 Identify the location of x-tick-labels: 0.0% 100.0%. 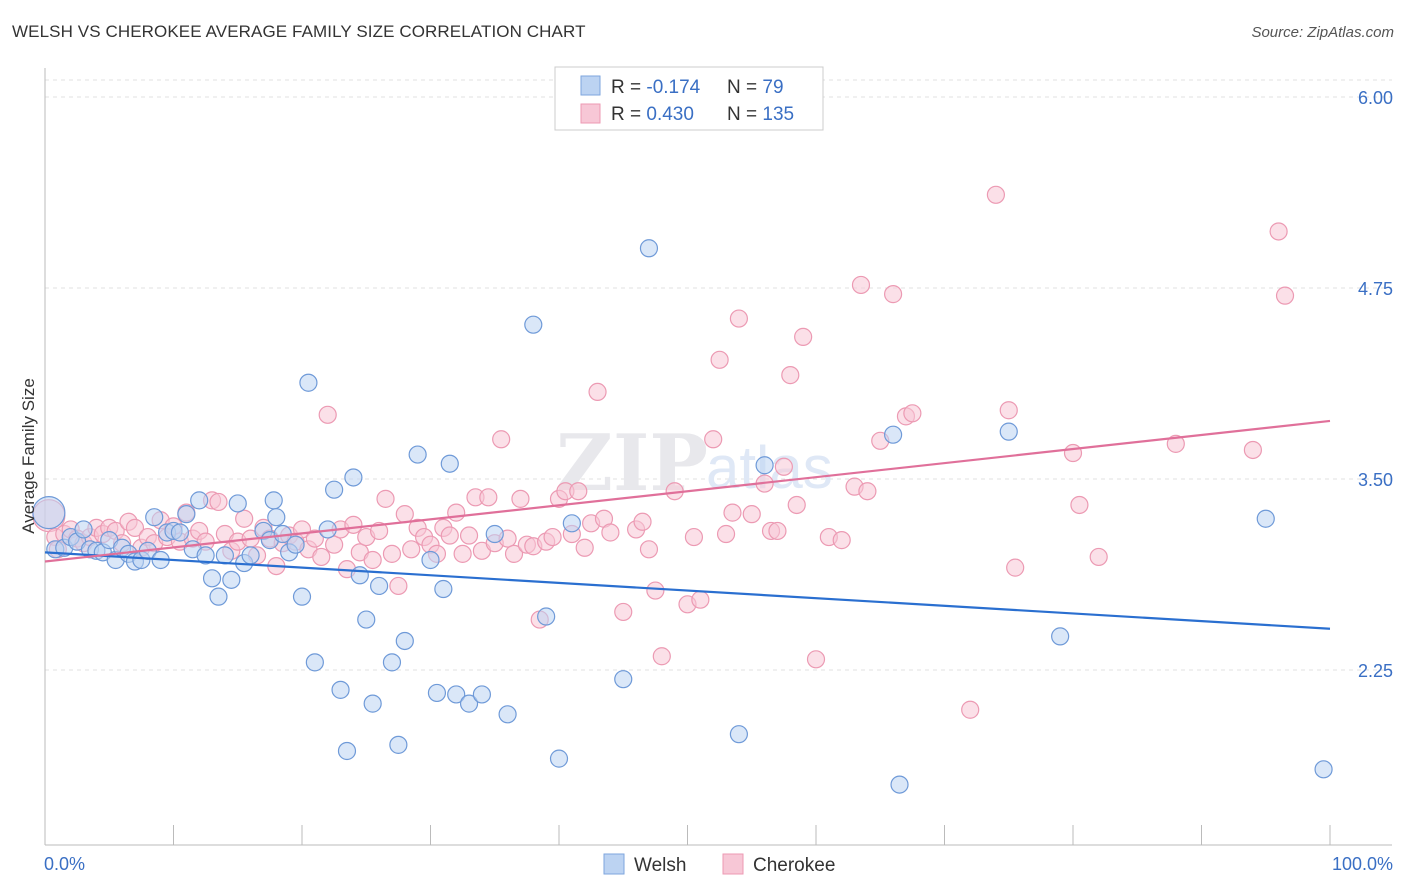
(718, 864).